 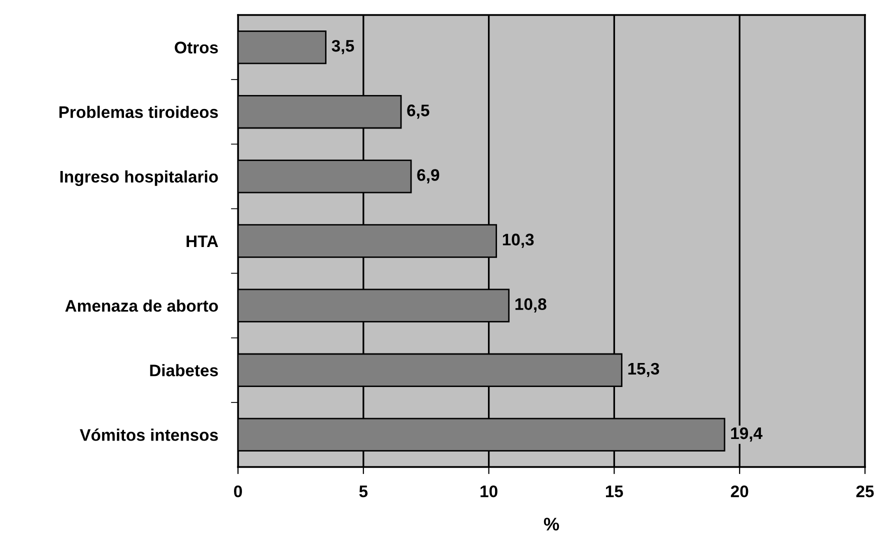 What do you see at coordinates (518, 241) in the screenshot?
I see `data-label: 10,3` at bounding box center [518, 241].